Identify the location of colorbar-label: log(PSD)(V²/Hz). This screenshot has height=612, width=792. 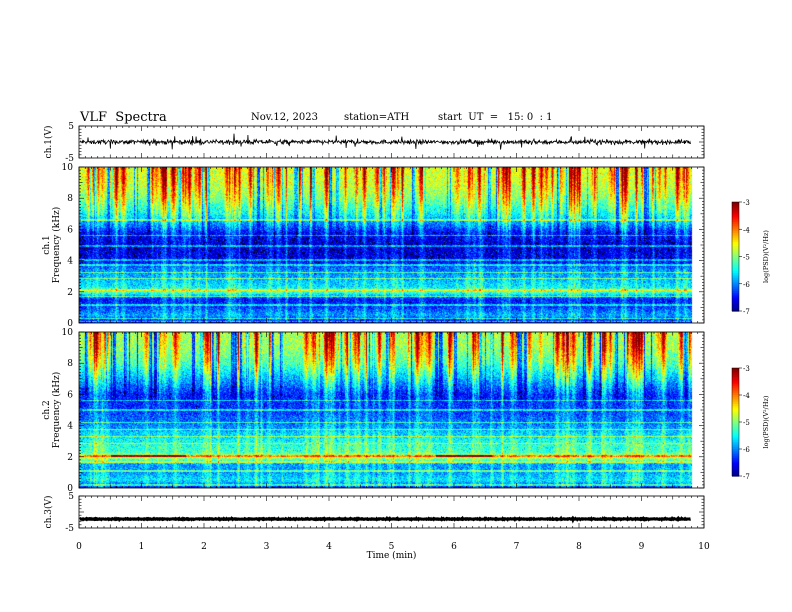
(766, 421).